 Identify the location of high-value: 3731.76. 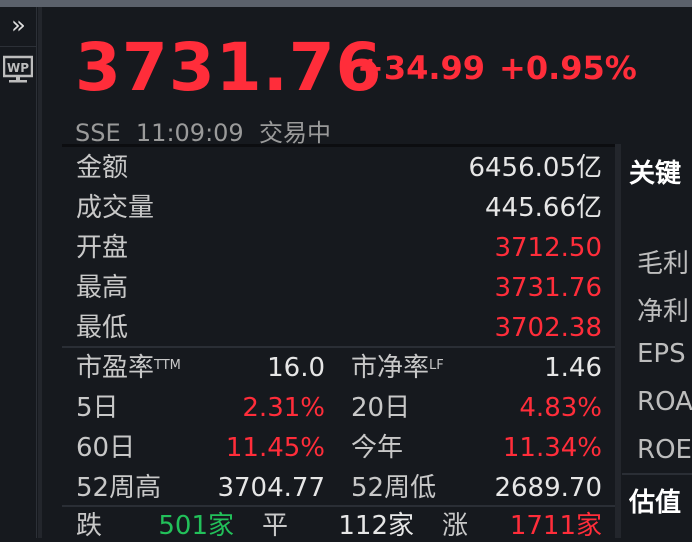
(548, 288).